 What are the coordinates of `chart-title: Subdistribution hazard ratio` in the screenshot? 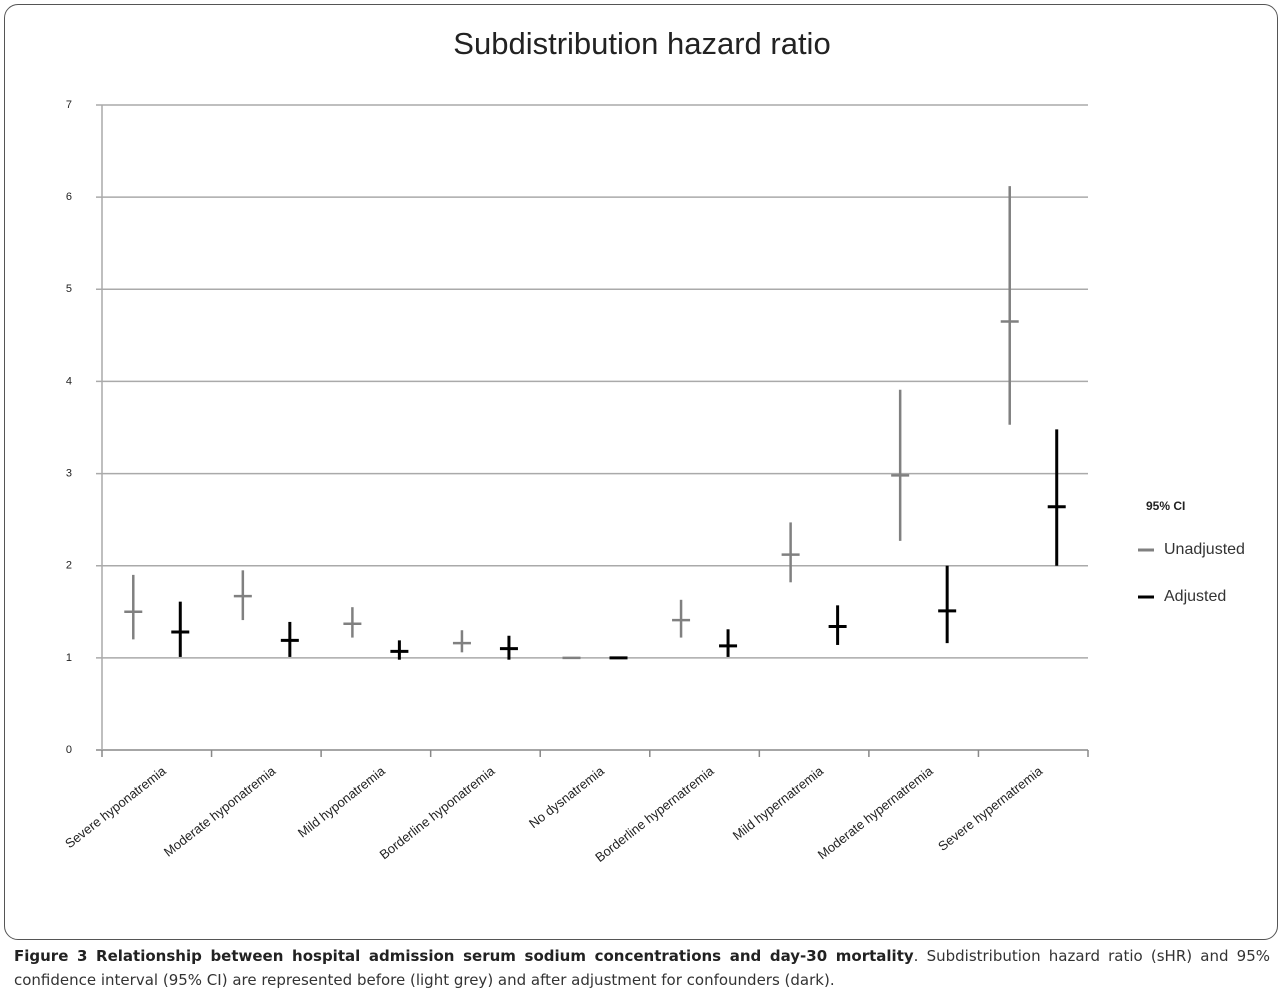 It's located at (641, 43).